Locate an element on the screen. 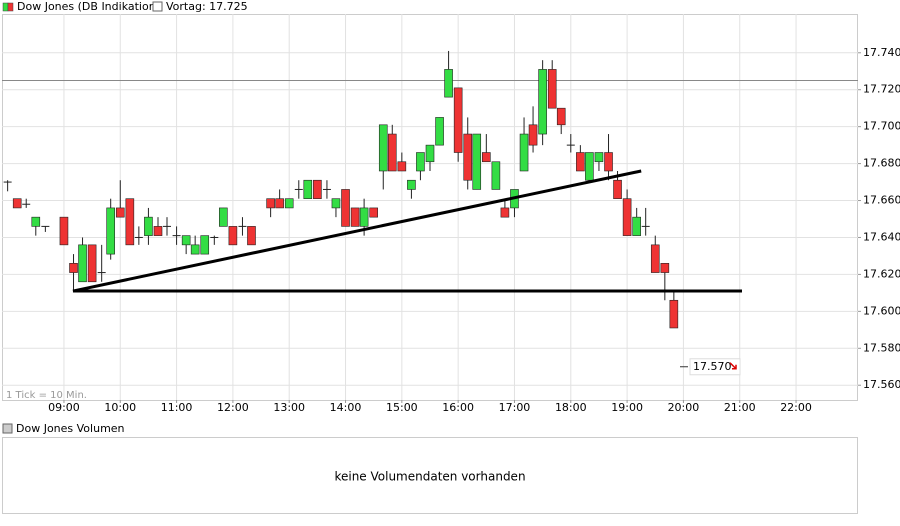  trend-line is located at coordinates (357, 231).